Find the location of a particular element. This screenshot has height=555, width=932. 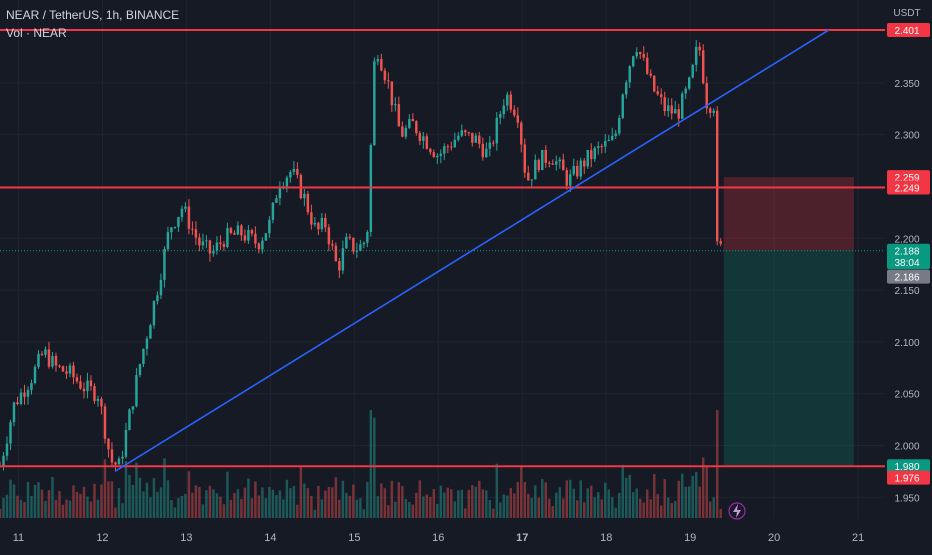

price-tick-label: 2.200 is located at coordinates (906, 239).